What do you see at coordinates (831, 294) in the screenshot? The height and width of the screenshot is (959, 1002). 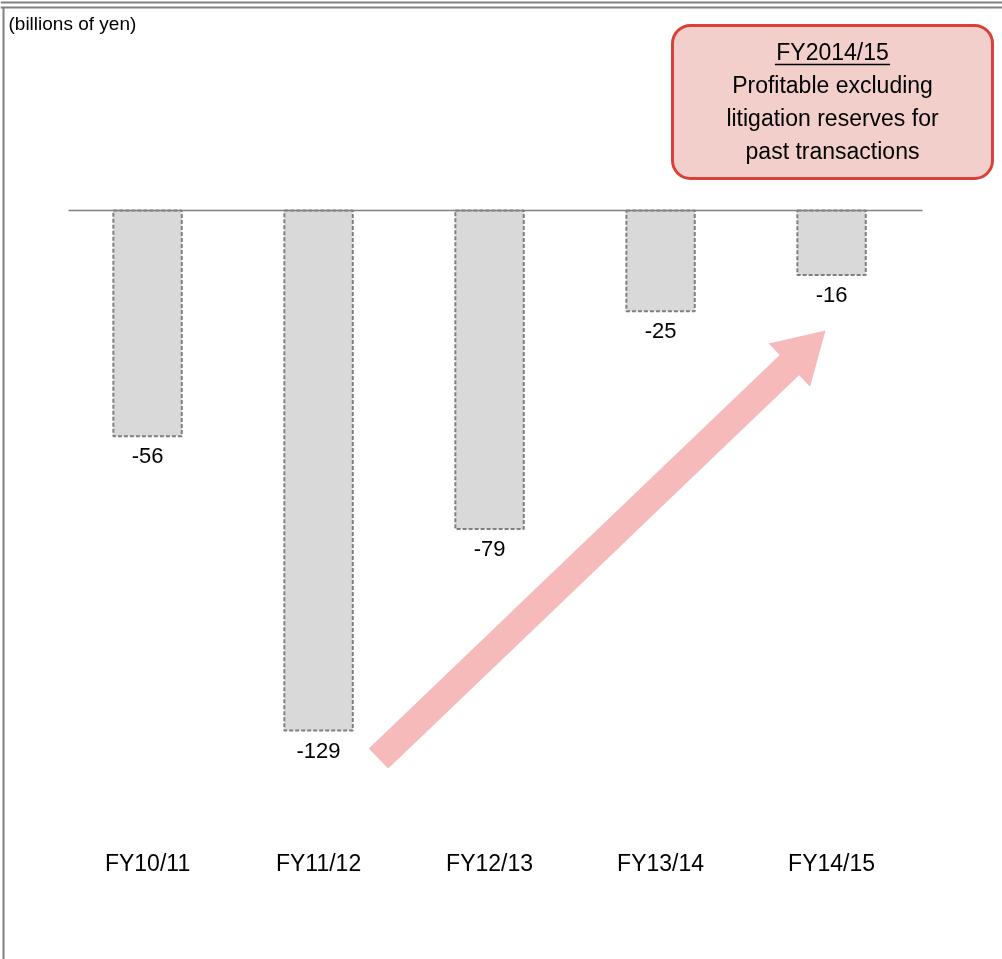 I see `data-label: -16` at bounding box center [831, 294].